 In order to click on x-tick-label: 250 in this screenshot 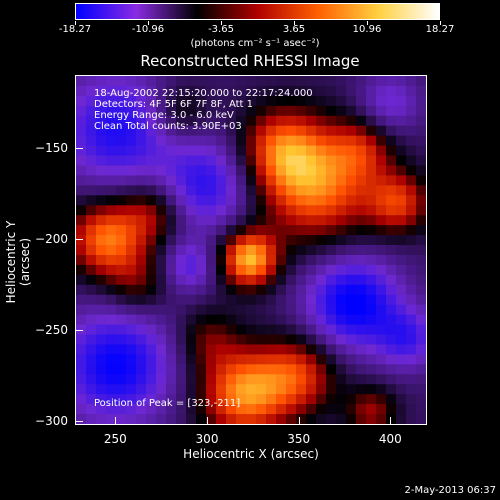, I will do `click(115, 439)`.